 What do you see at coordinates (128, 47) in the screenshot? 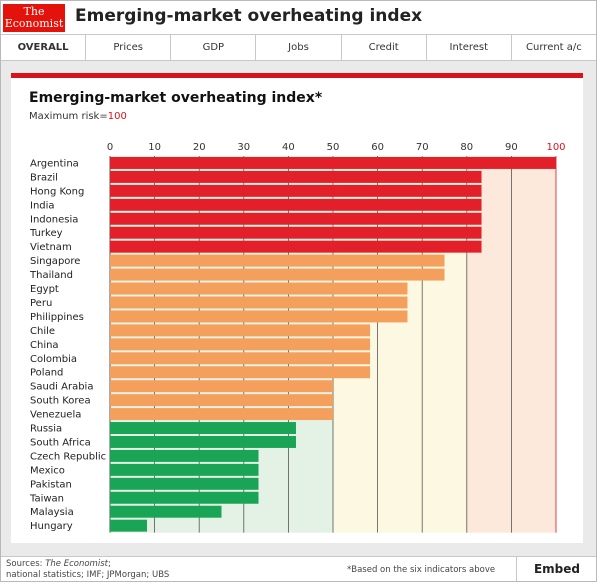
I see `tab-prices: Prices` at bounding box center [128, 47].